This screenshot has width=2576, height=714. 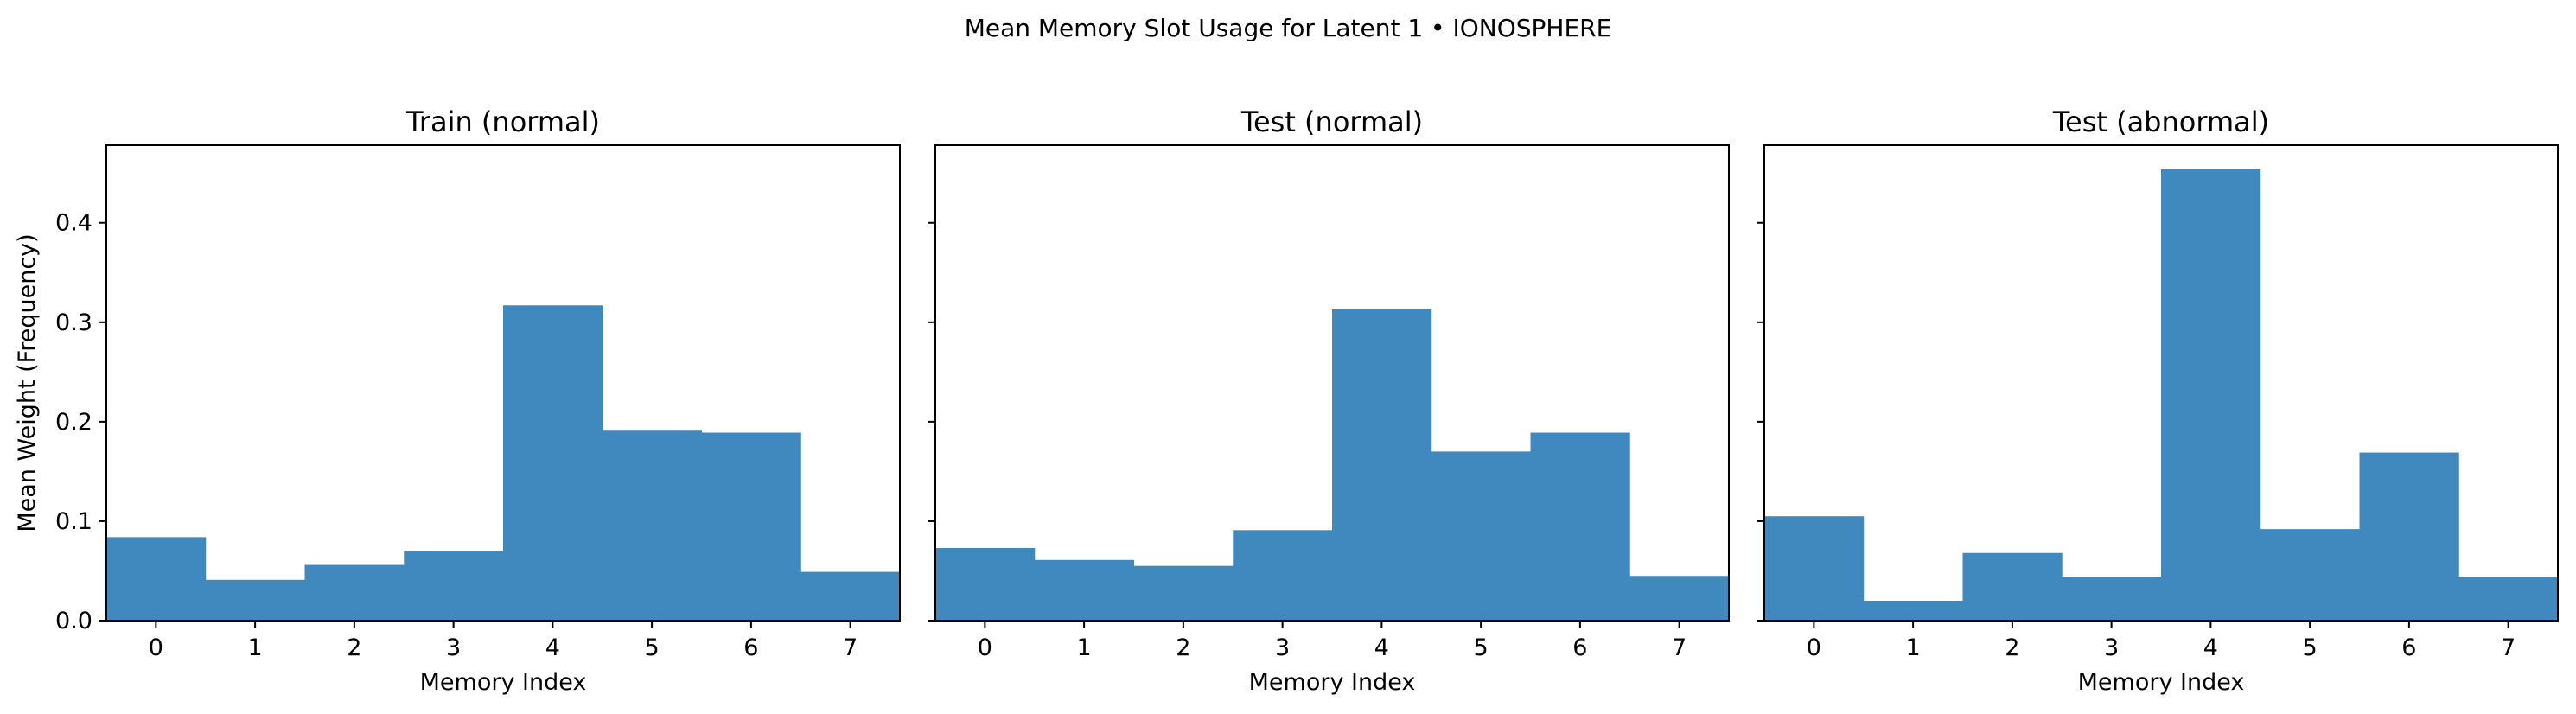 I want to click on x-tick-label-panel2: 3, so click(x=1282, y=648).